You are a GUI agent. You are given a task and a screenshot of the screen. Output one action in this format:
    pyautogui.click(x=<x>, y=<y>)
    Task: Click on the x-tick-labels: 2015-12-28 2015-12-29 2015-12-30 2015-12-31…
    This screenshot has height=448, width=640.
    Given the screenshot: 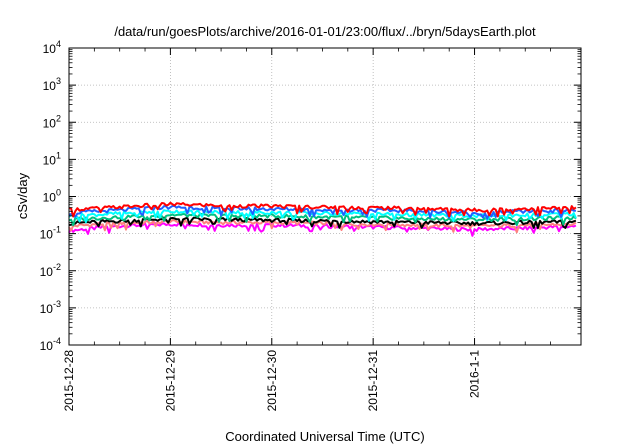 What is the action you would take?
    pyautogui.click(x=272, y=381)
    